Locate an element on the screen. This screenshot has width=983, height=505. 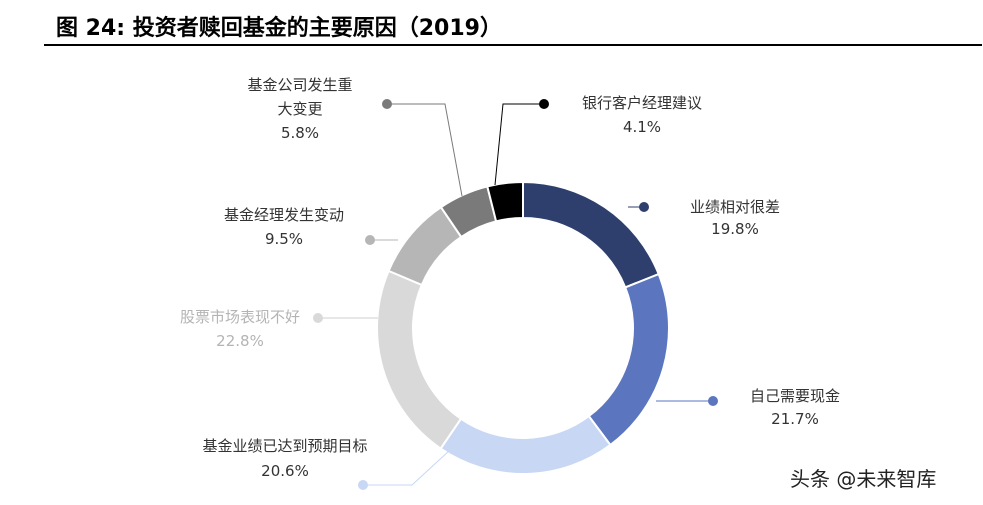
slice-value-label: 5.8% is located at coordinates (300, 133).